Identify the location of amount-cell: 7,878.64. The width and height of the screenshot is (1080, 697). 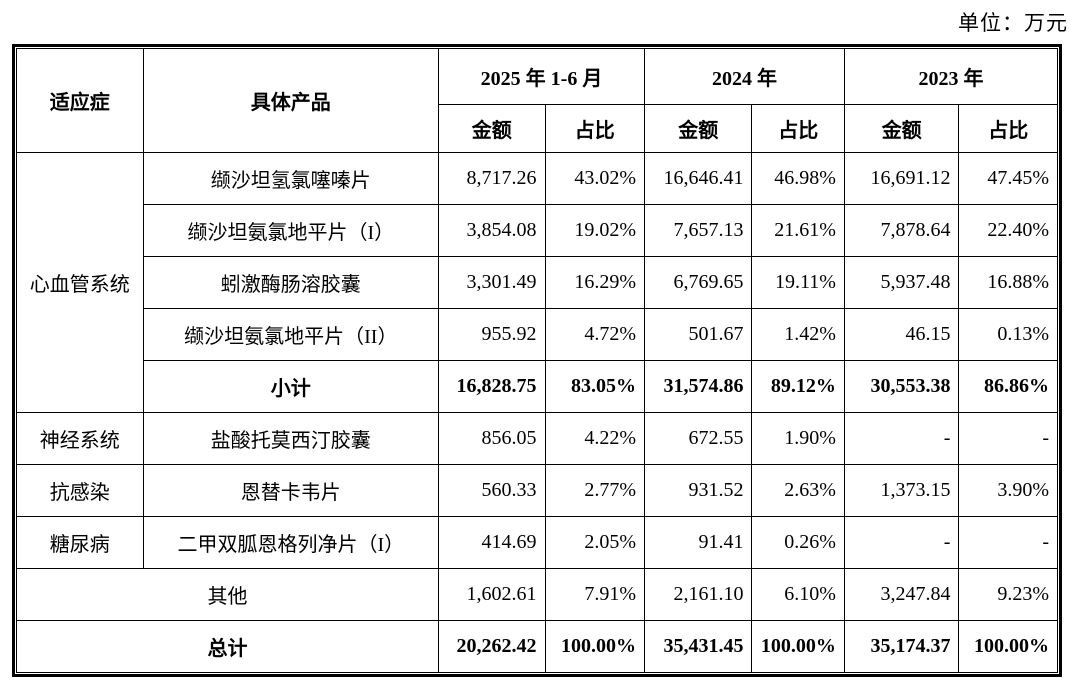
(901, 230).